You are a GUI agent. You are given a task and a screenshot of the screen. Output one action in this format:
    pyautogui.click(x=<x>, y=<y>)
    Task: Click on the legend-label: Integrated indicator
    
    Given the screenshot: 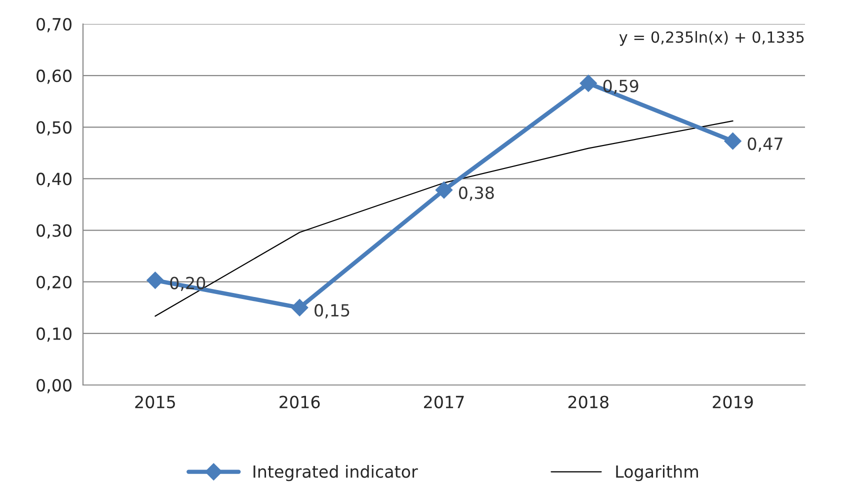 What is the action you would take?
    pyautogui.click(x=336, y=473)
    